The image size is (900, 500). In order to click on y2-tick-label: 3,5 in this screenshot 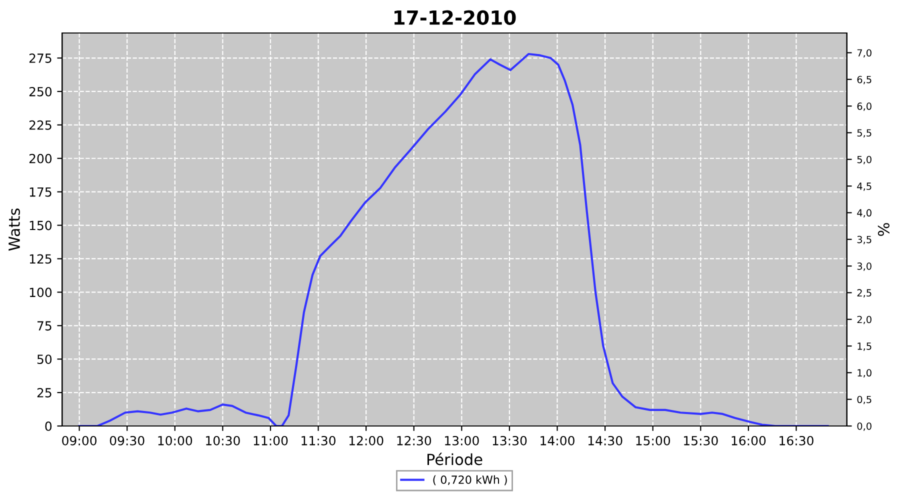, I will do `click(864, 240)`.